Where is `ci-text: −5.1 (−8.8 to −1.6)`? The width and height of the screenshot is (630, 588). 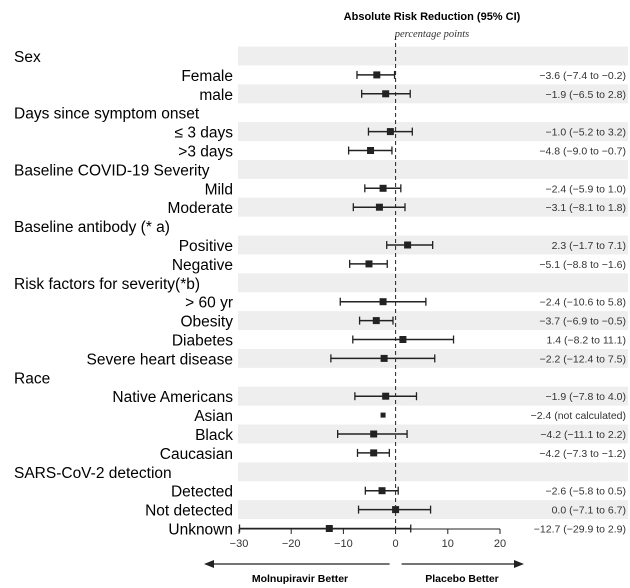
ci-text: −5.1 (−8.8 to −1.6) is located at coordinates (582, 265).